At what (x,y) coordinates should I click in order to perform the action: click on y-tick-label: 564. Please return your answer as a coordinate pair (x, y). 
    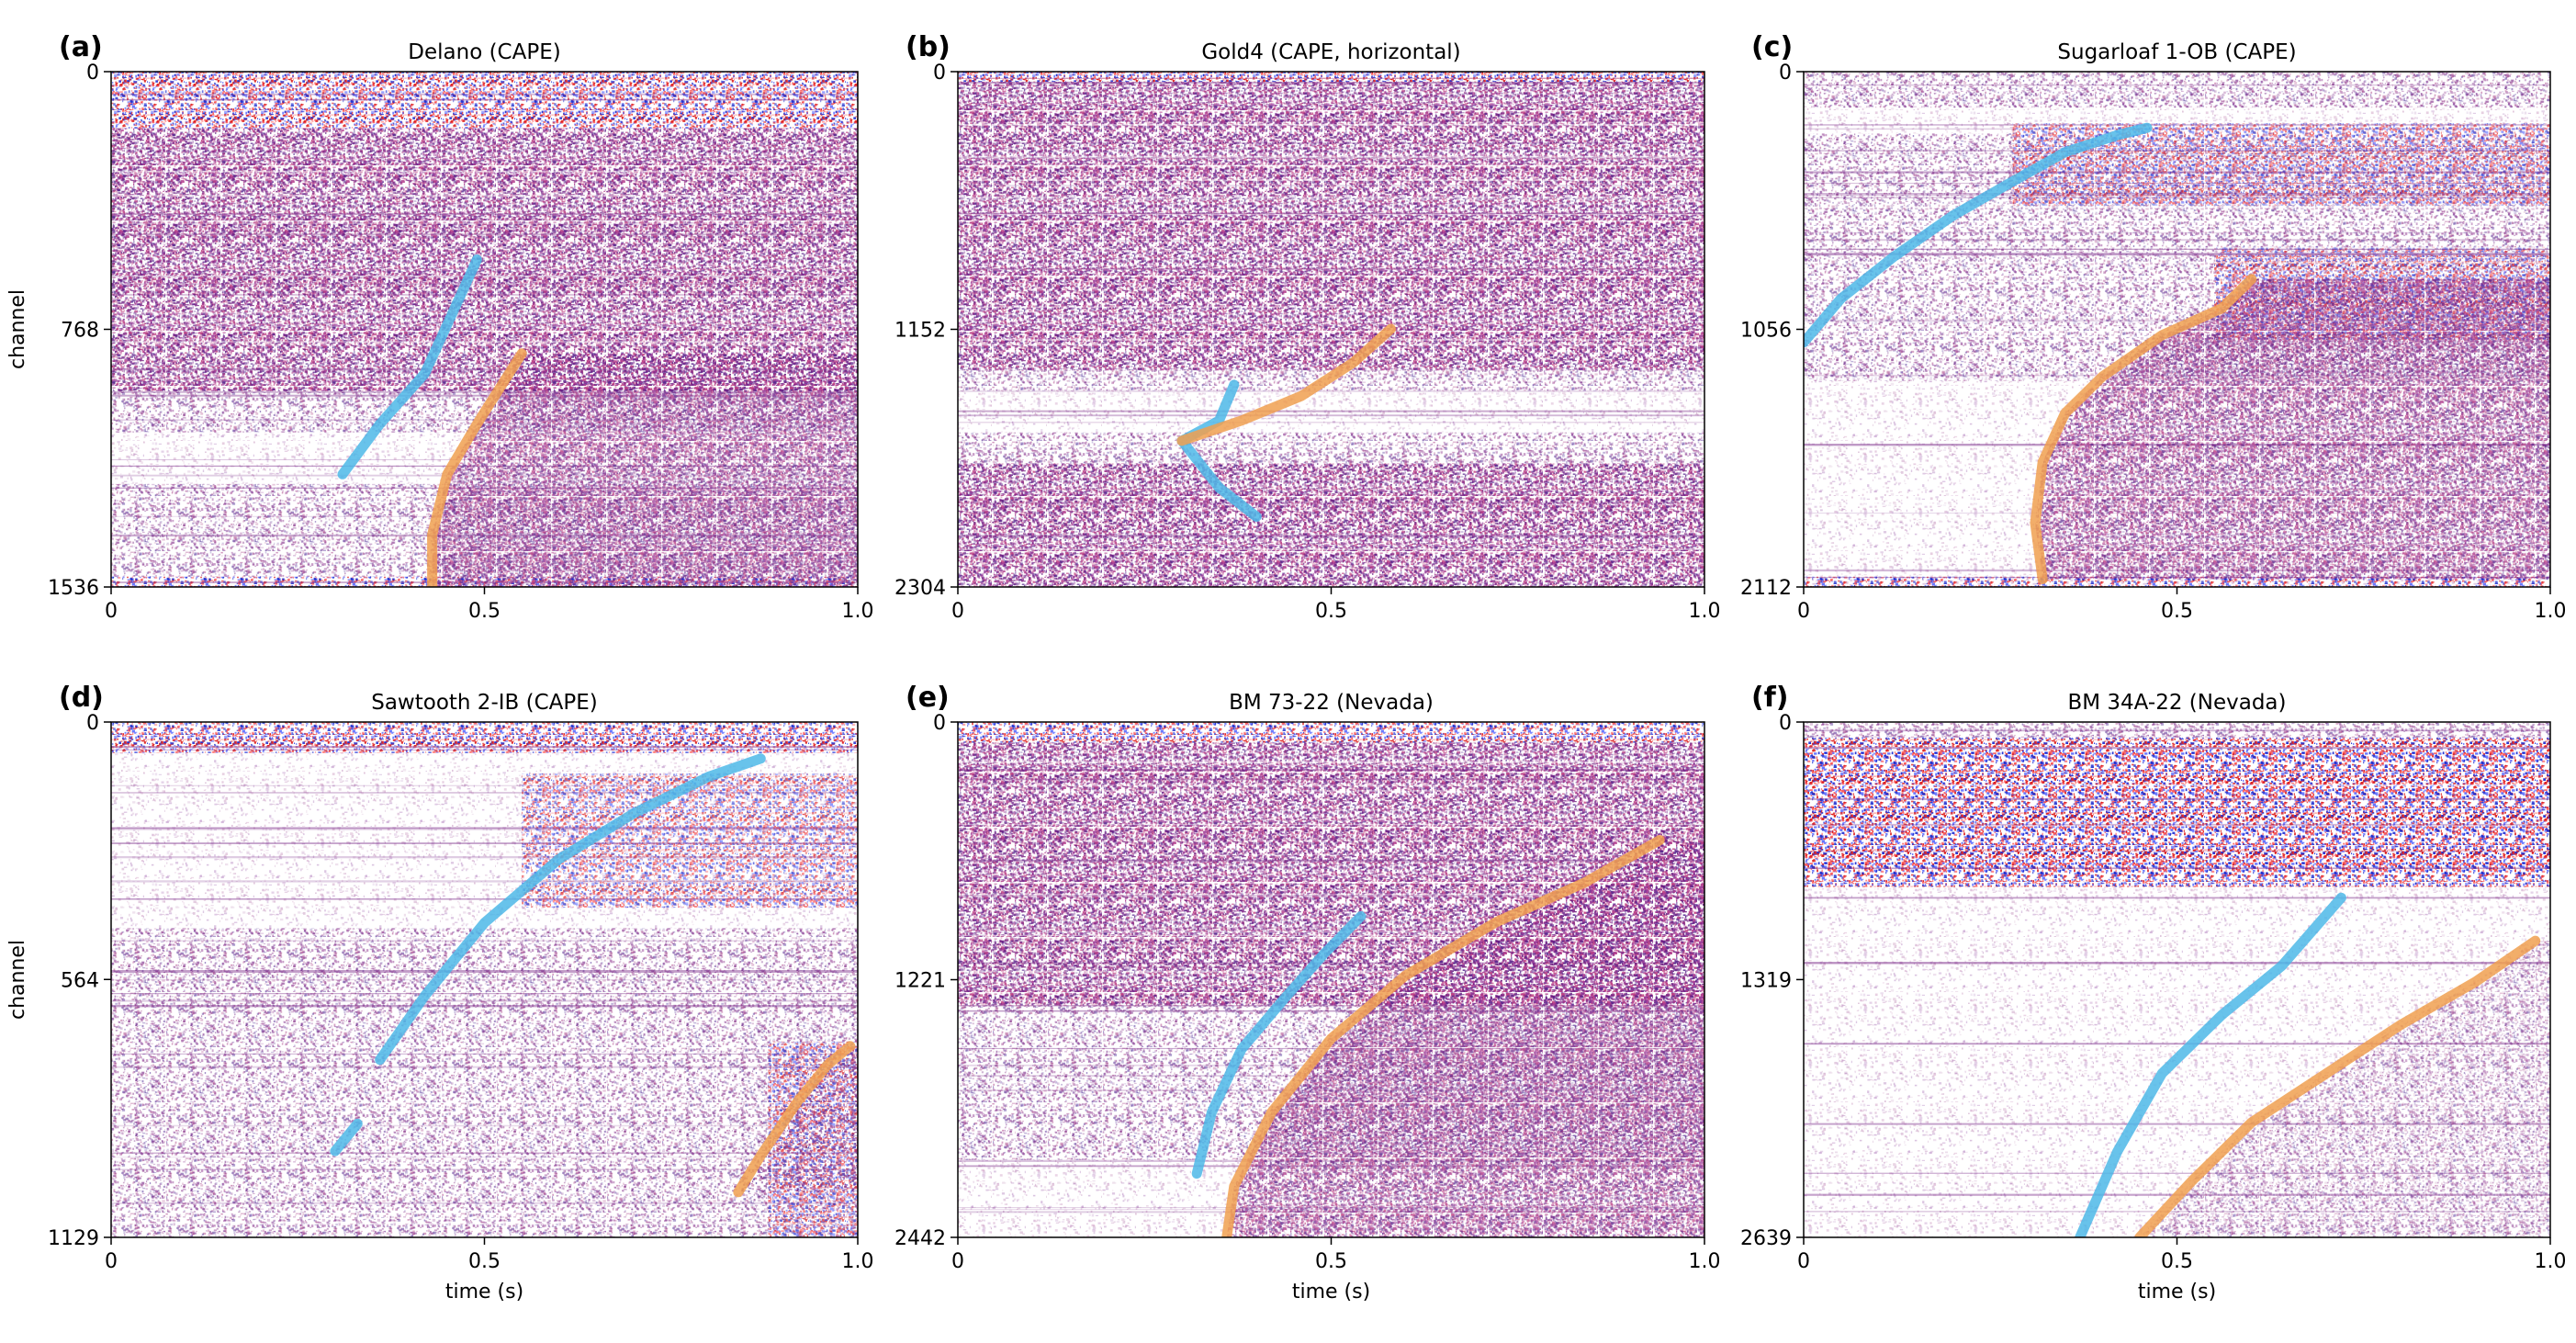
    Looking at the image, I should click on (80, 980).